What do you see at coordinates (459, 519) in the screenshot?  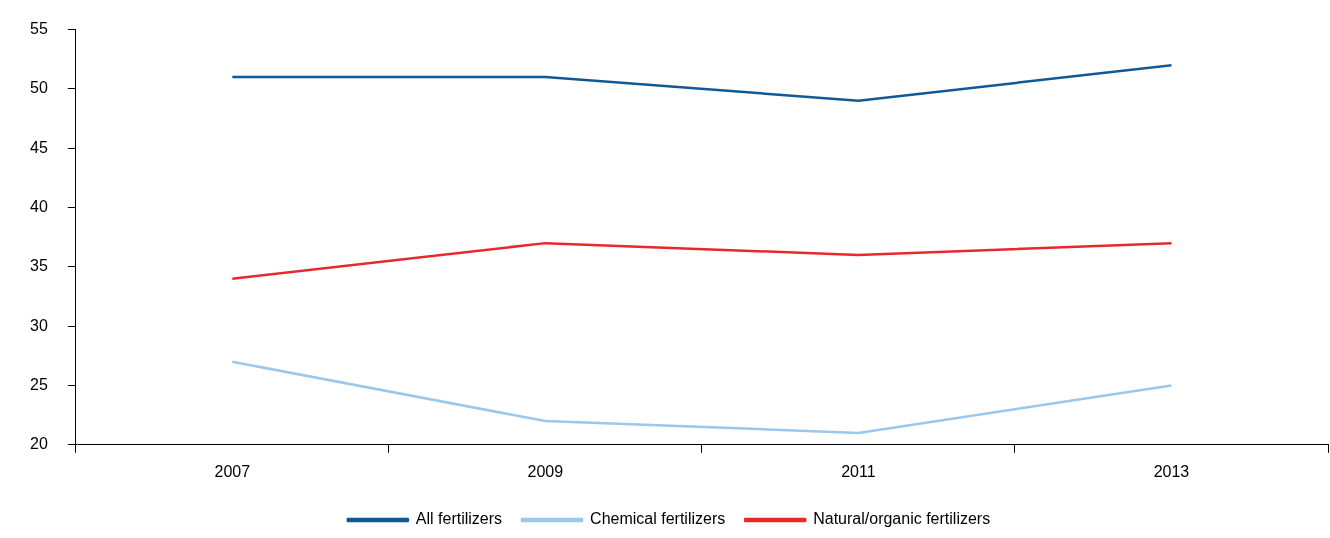 I see `legend-label: All fertilizers` at bounding box center [459, 519].